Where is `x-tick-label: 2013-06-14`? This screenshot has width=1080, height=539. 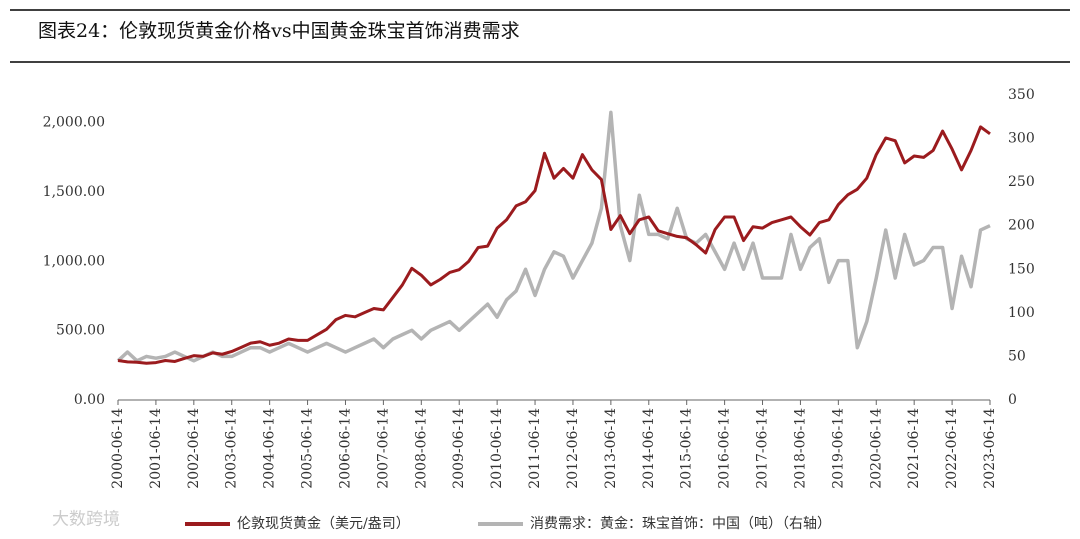
x-tick-label: 2013-06-14 is located at coordinates (611, 448).